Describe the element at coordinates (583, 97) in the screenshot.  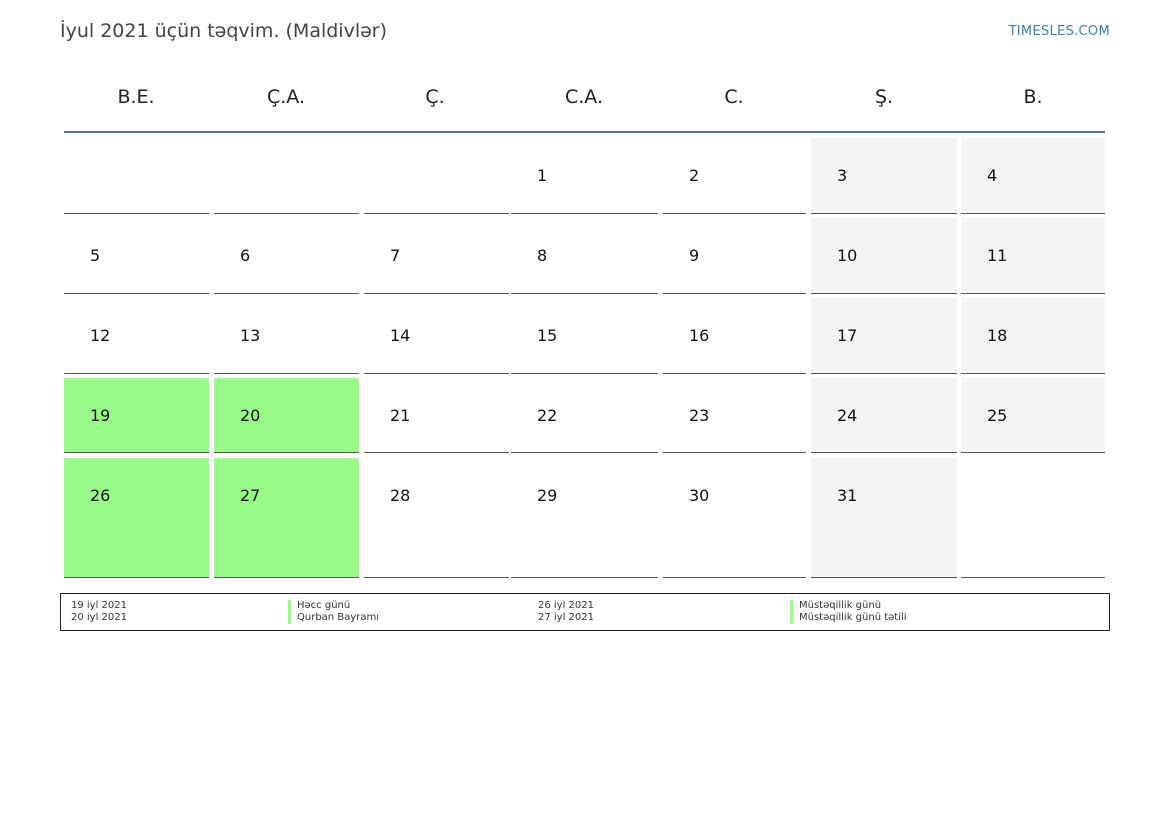
I see `weekday-label: C.A.` at that location.